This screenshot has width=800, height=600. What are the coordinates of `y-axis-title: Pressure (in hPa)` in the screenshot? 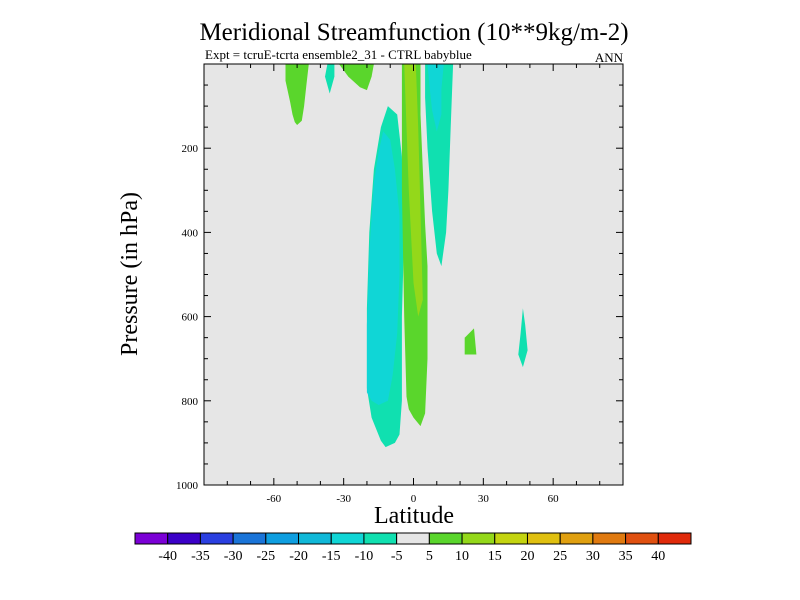 It's located at (130, 274).